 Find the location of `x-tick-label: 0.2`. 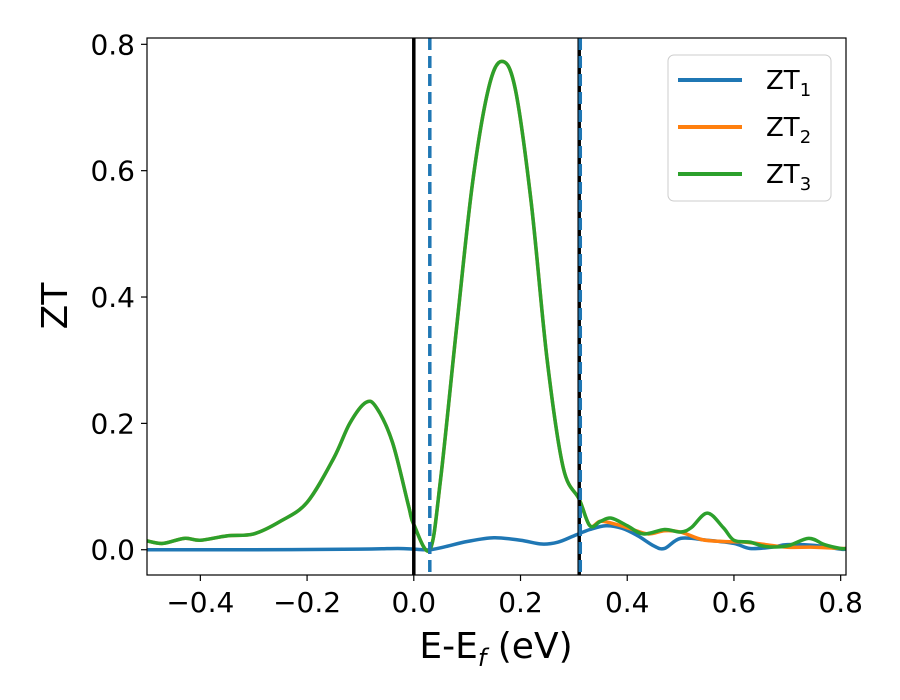

x-tick-label: 0.2 is located at coordinates (520, 602).